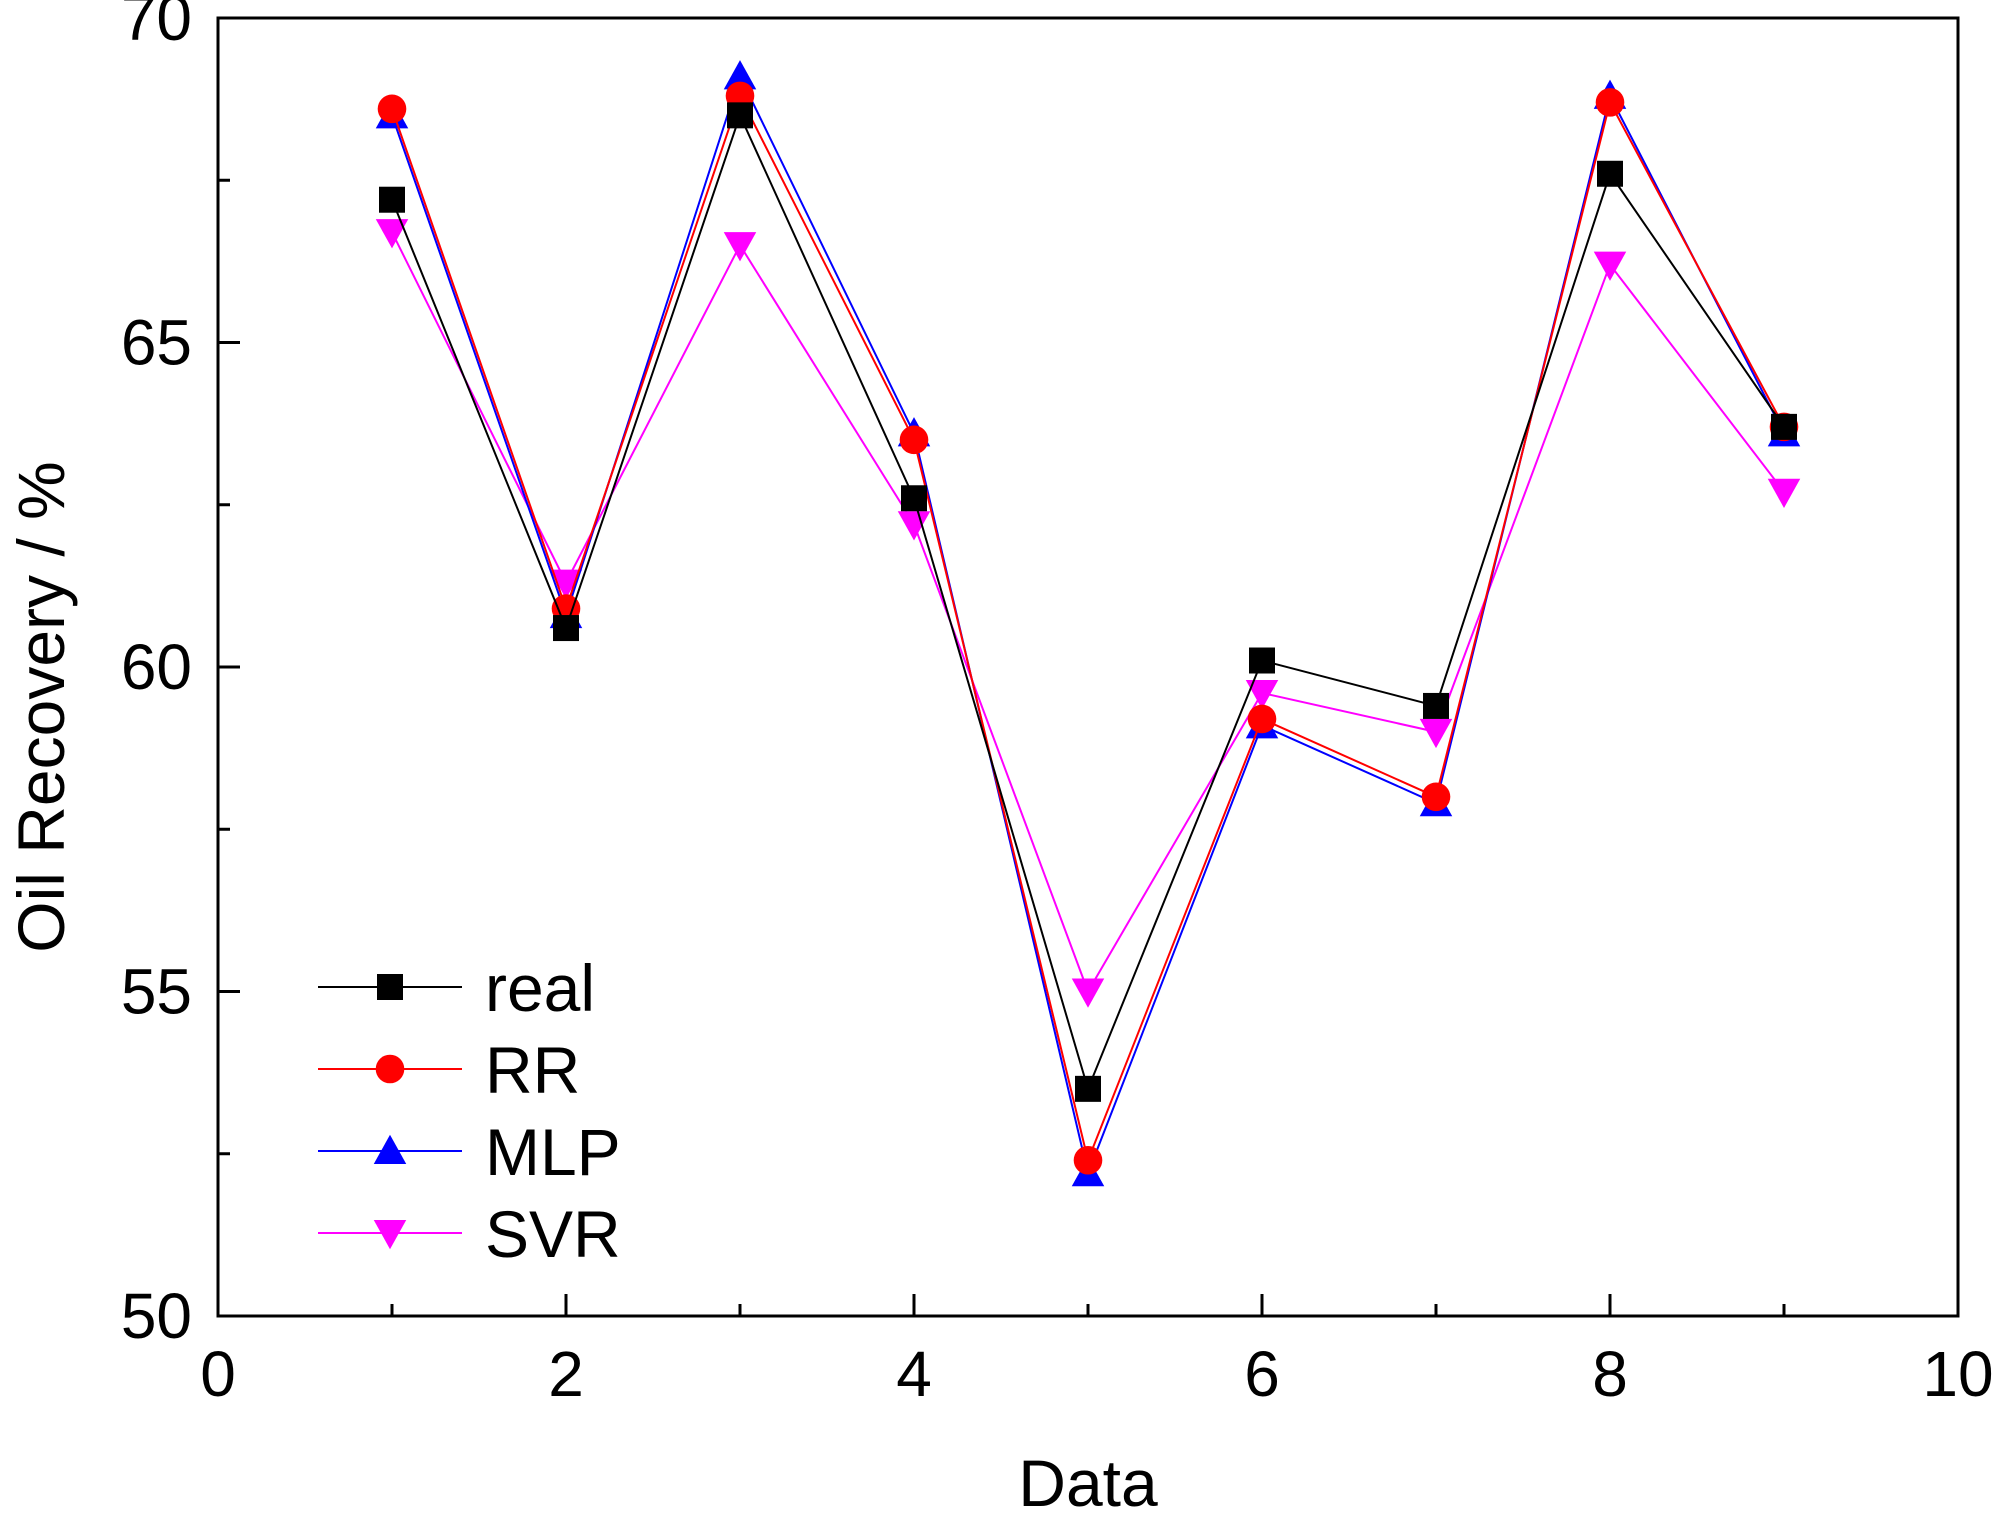  What do you see at coordinates (1957, 1374) in the screenshot?
I see `x-tick-label: 10` at bounding box center [1957, 1374].